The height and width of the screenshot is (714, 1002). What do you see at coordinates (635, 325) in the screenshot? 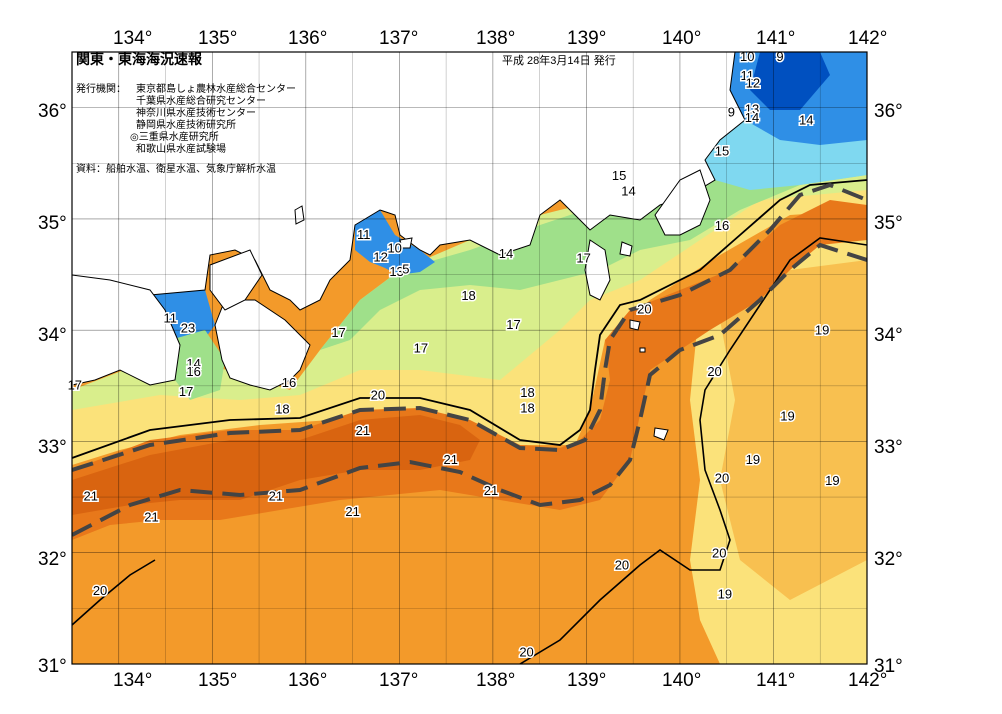
I see `miyake` at bounding box center [635, 325].